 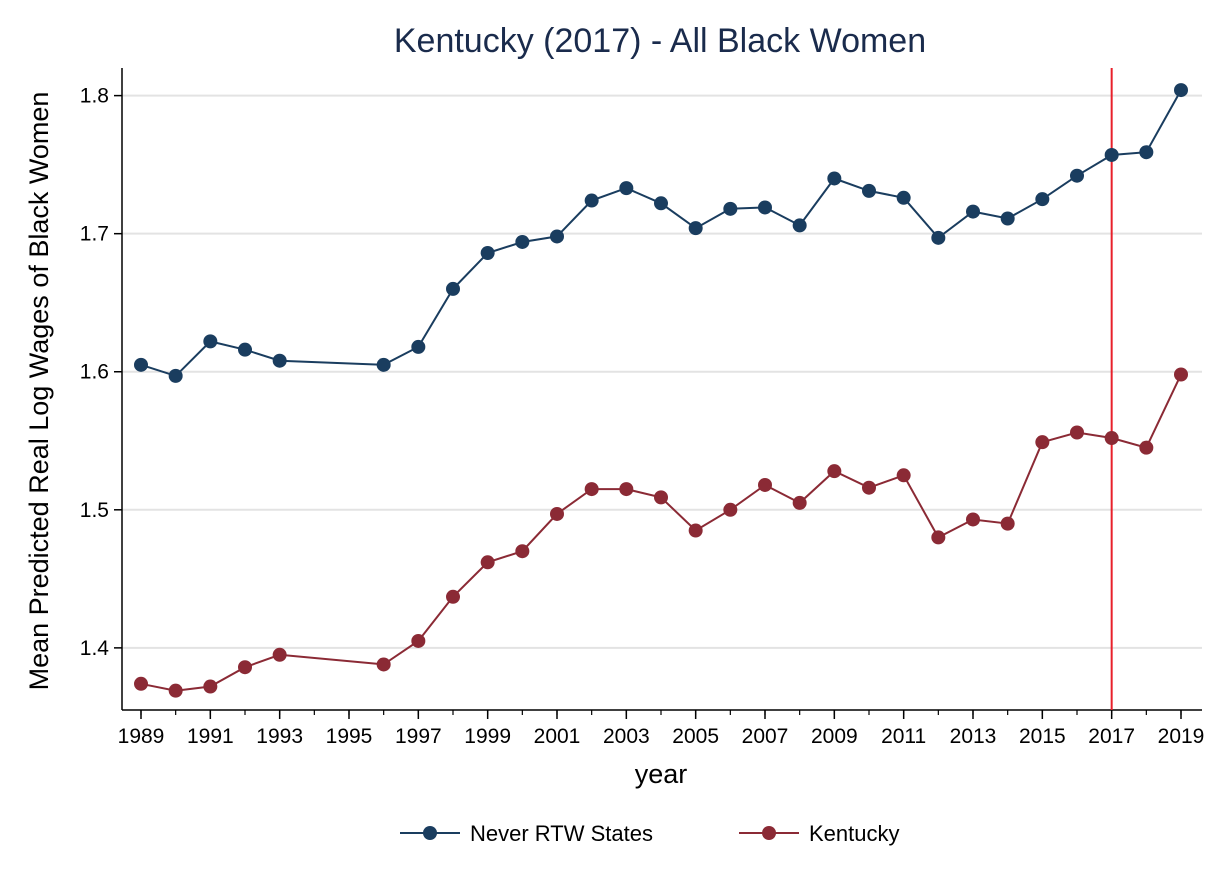 What do you see at coordinates (557, 736) in the screenshot?
I see `x-tick-label: 2001` at bounding box center [557, 736].